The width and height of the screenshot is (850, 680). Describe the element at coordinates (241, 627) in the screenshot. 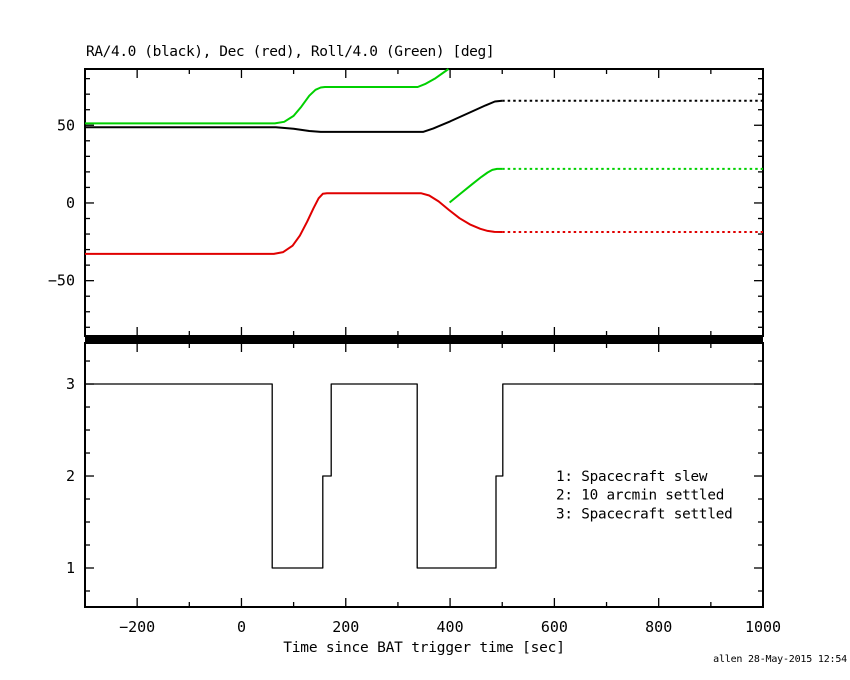

I see `x-tick-label: 0` at that location.